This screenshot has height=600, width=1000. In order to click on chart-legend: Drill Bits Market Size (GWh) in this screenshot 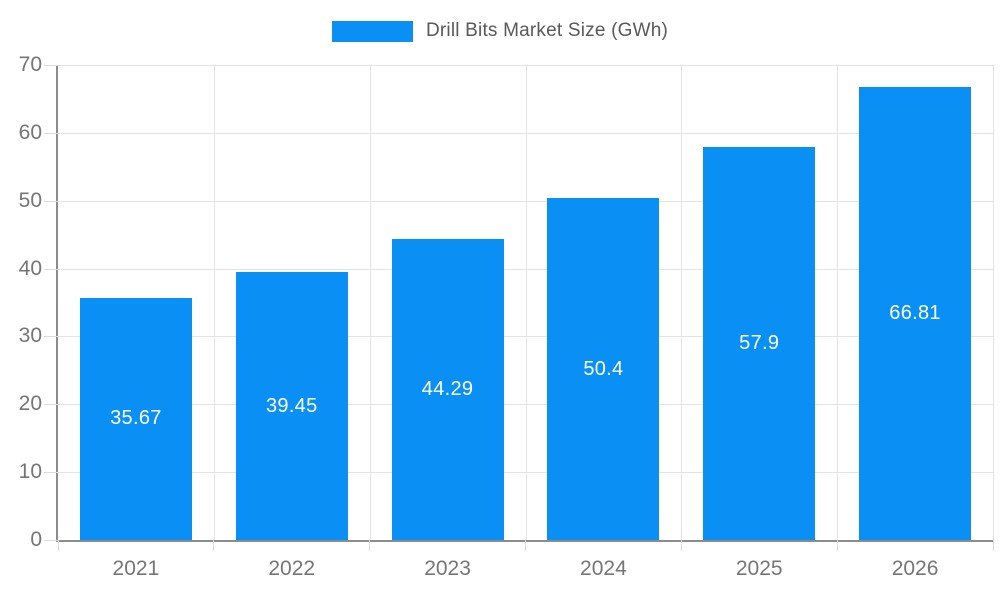, I will do `click(500, 31)`.